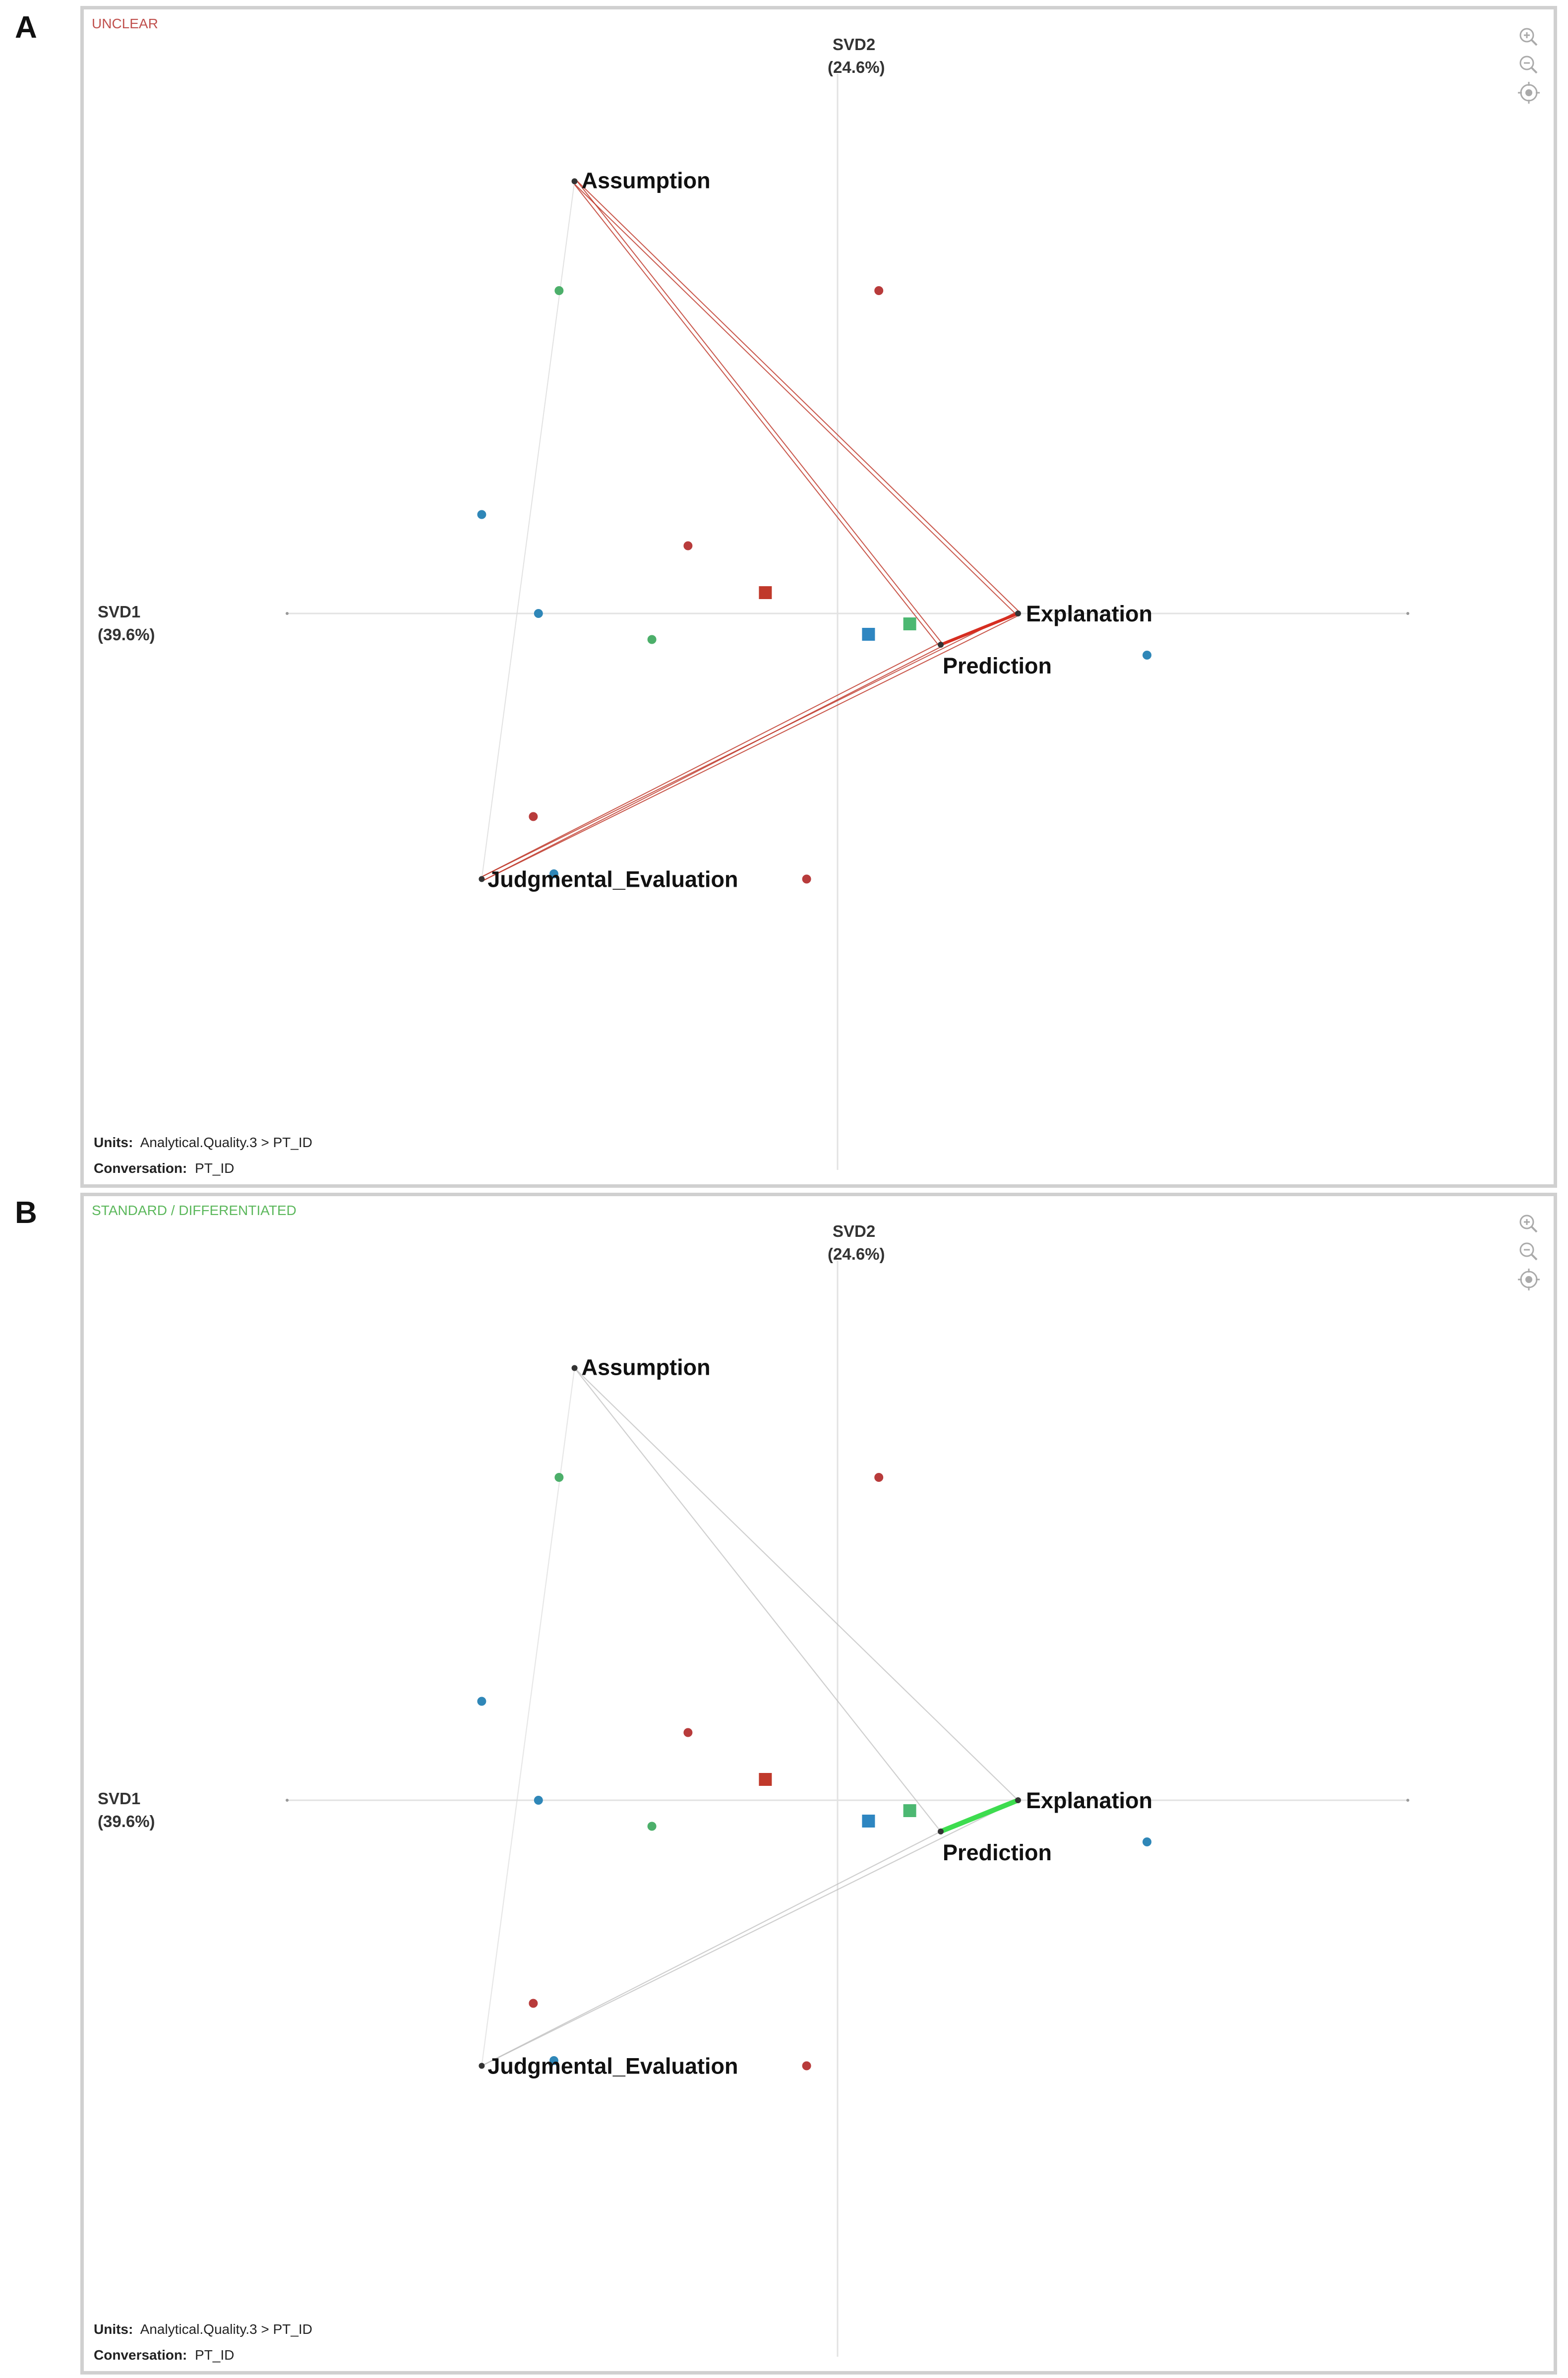 The image size is (1568, 2378). I want to click on edge-judgmental_evaluation-prediction, so click(711, 1949).